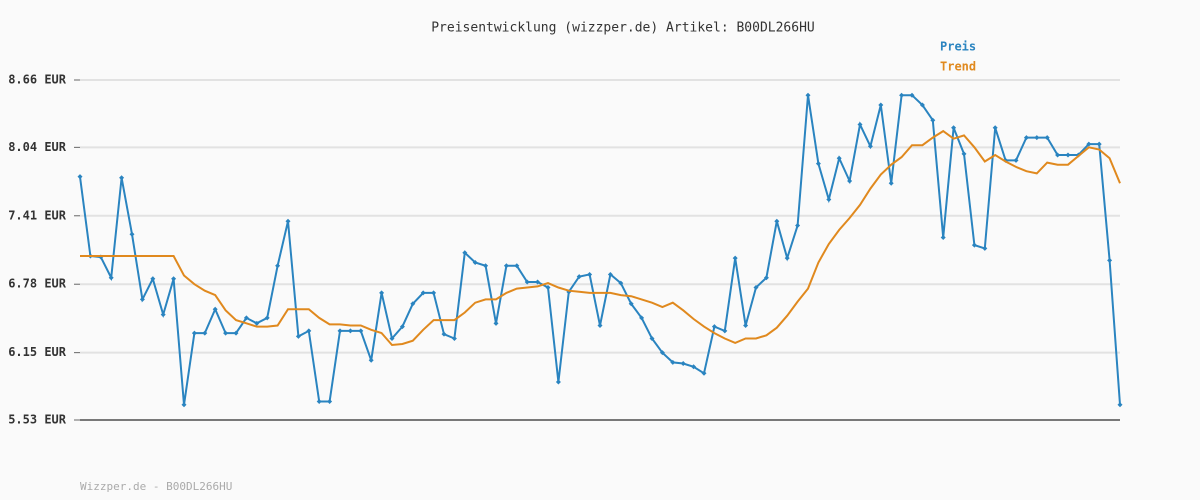 Image resolution: width=1200 pixels, height=500 pixels. I want to click on legend-label: Preis, so click(958, 47).